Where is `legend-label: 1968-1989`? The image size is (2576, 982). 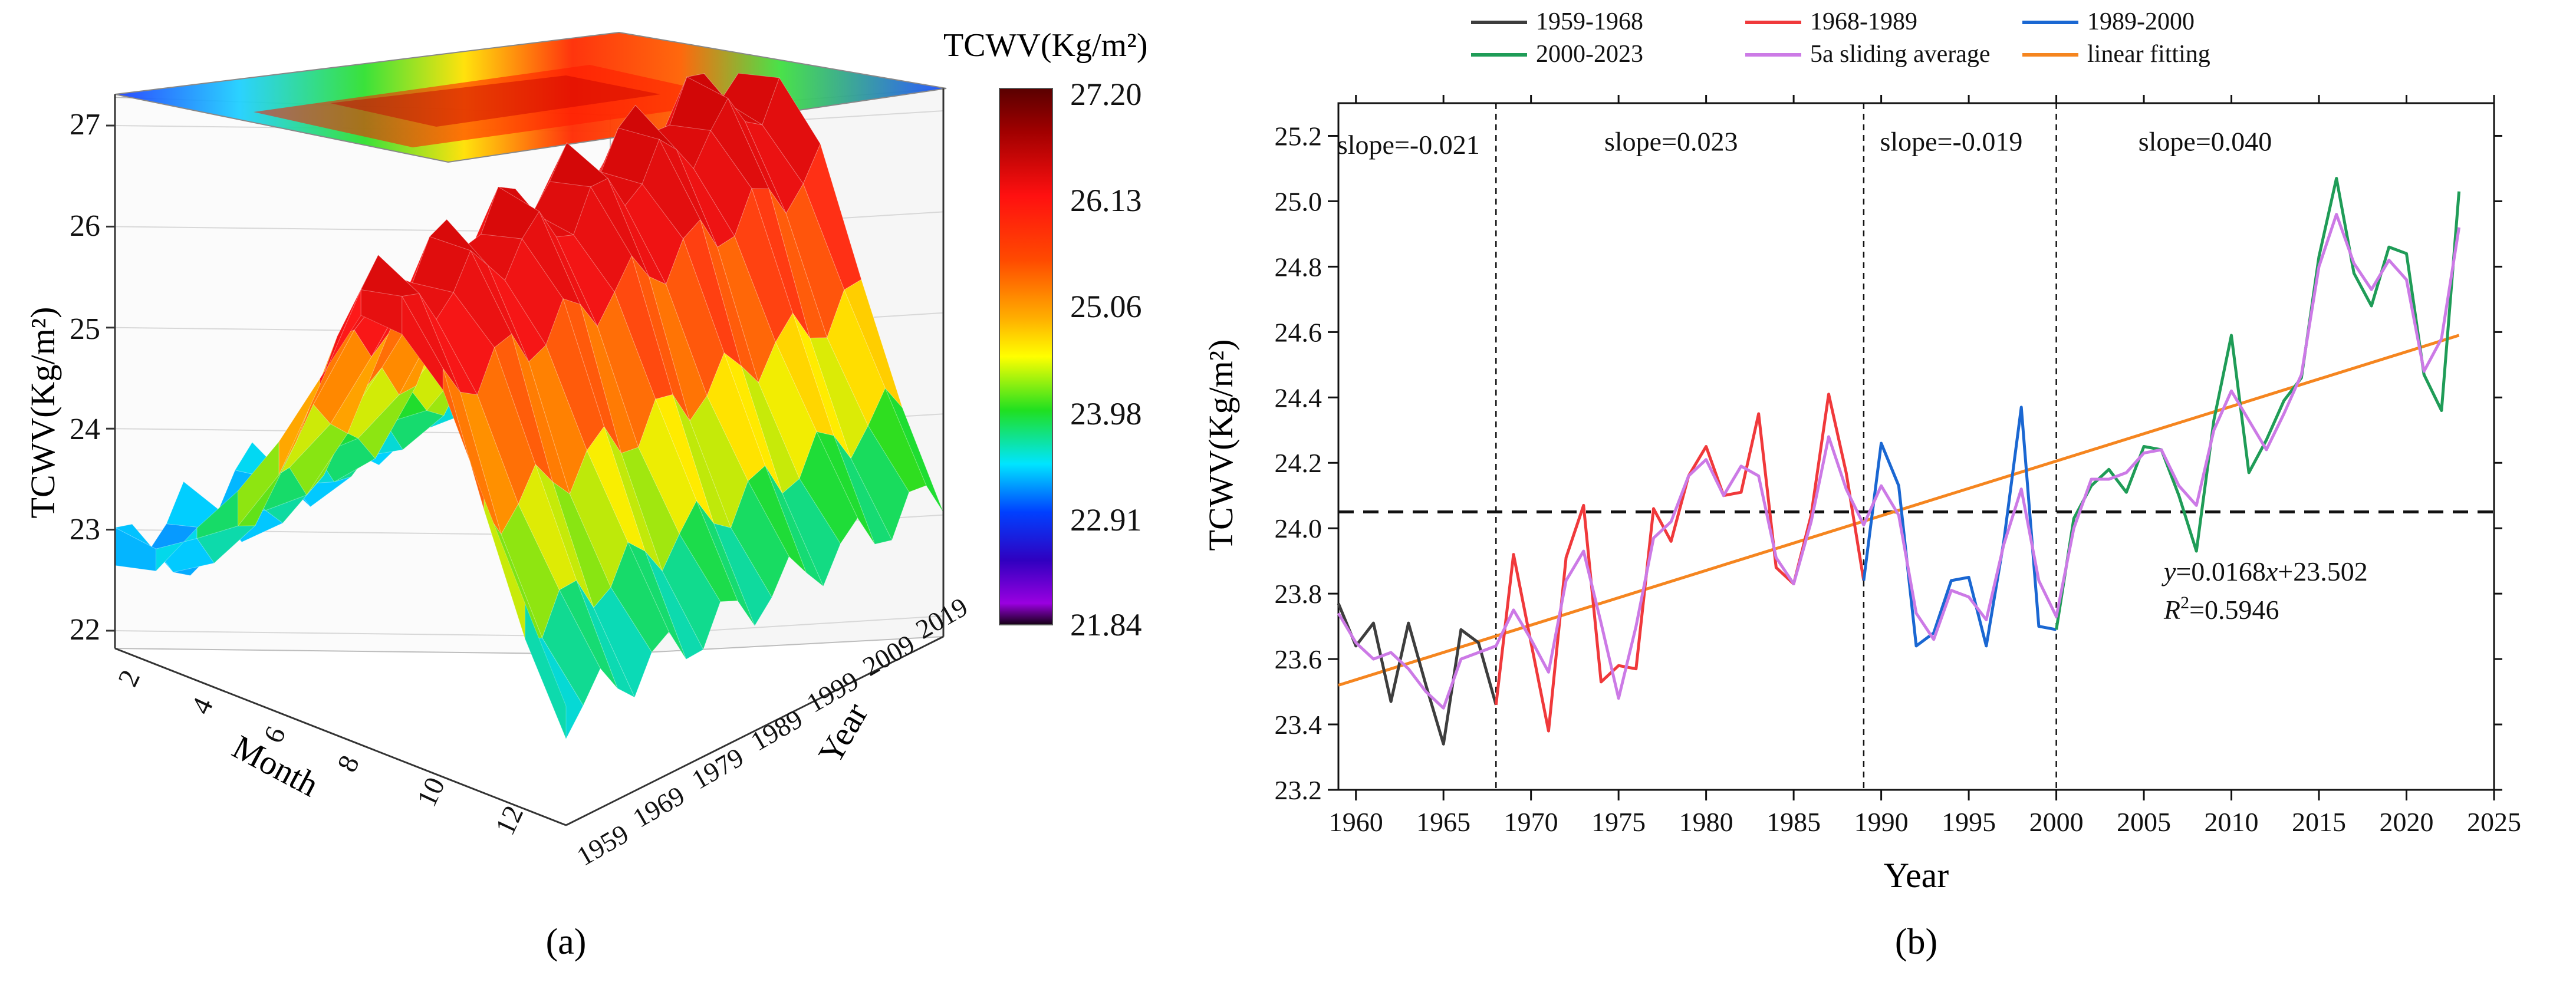
legend-label: 1968-1989 is located at coordinates (1864, 21).